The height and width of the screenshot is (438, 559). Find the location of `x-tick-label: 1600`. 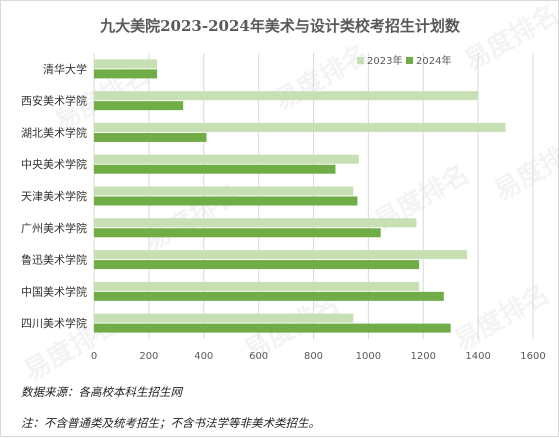

x-tick-label: 1600 is located at coordinates (532, 356).